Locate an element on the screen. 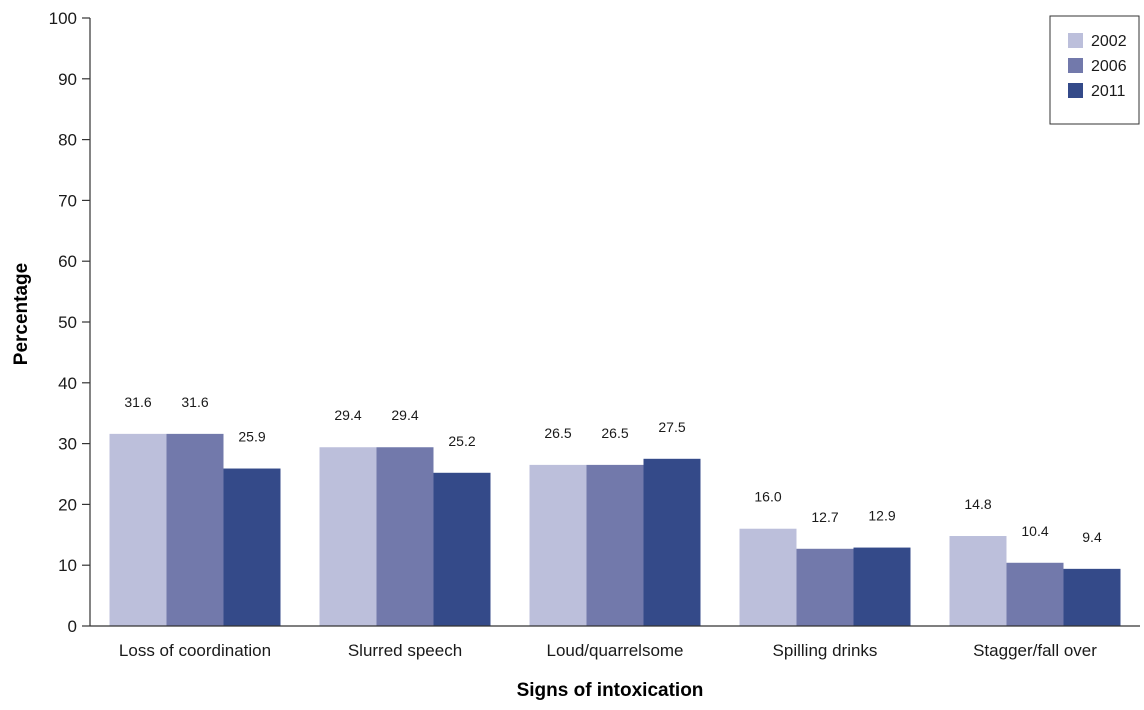  legend-swatch-2006 is located at coordinates (1075, 65).